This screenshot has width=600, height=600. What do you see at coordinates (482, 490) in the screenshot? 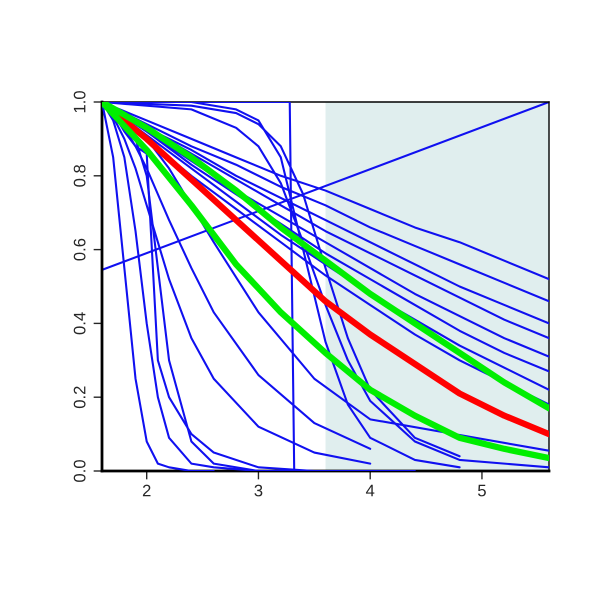
I see `x-tick-label: 5` at bounding box center [482, 490].